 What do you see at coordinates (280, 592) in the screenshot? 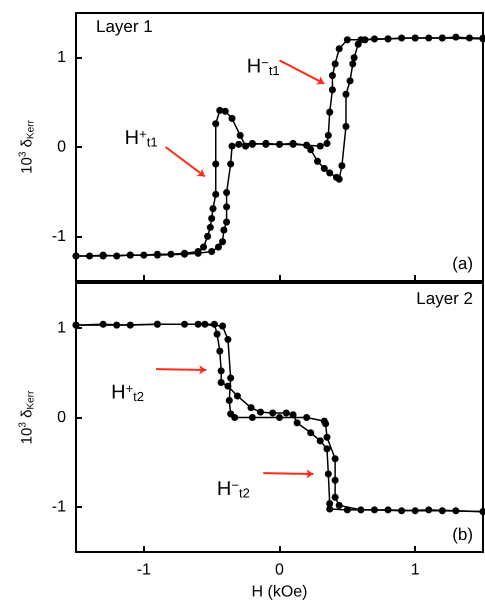
I see `x-axis-title: H (kOe)` at bounding box center [280, 592].